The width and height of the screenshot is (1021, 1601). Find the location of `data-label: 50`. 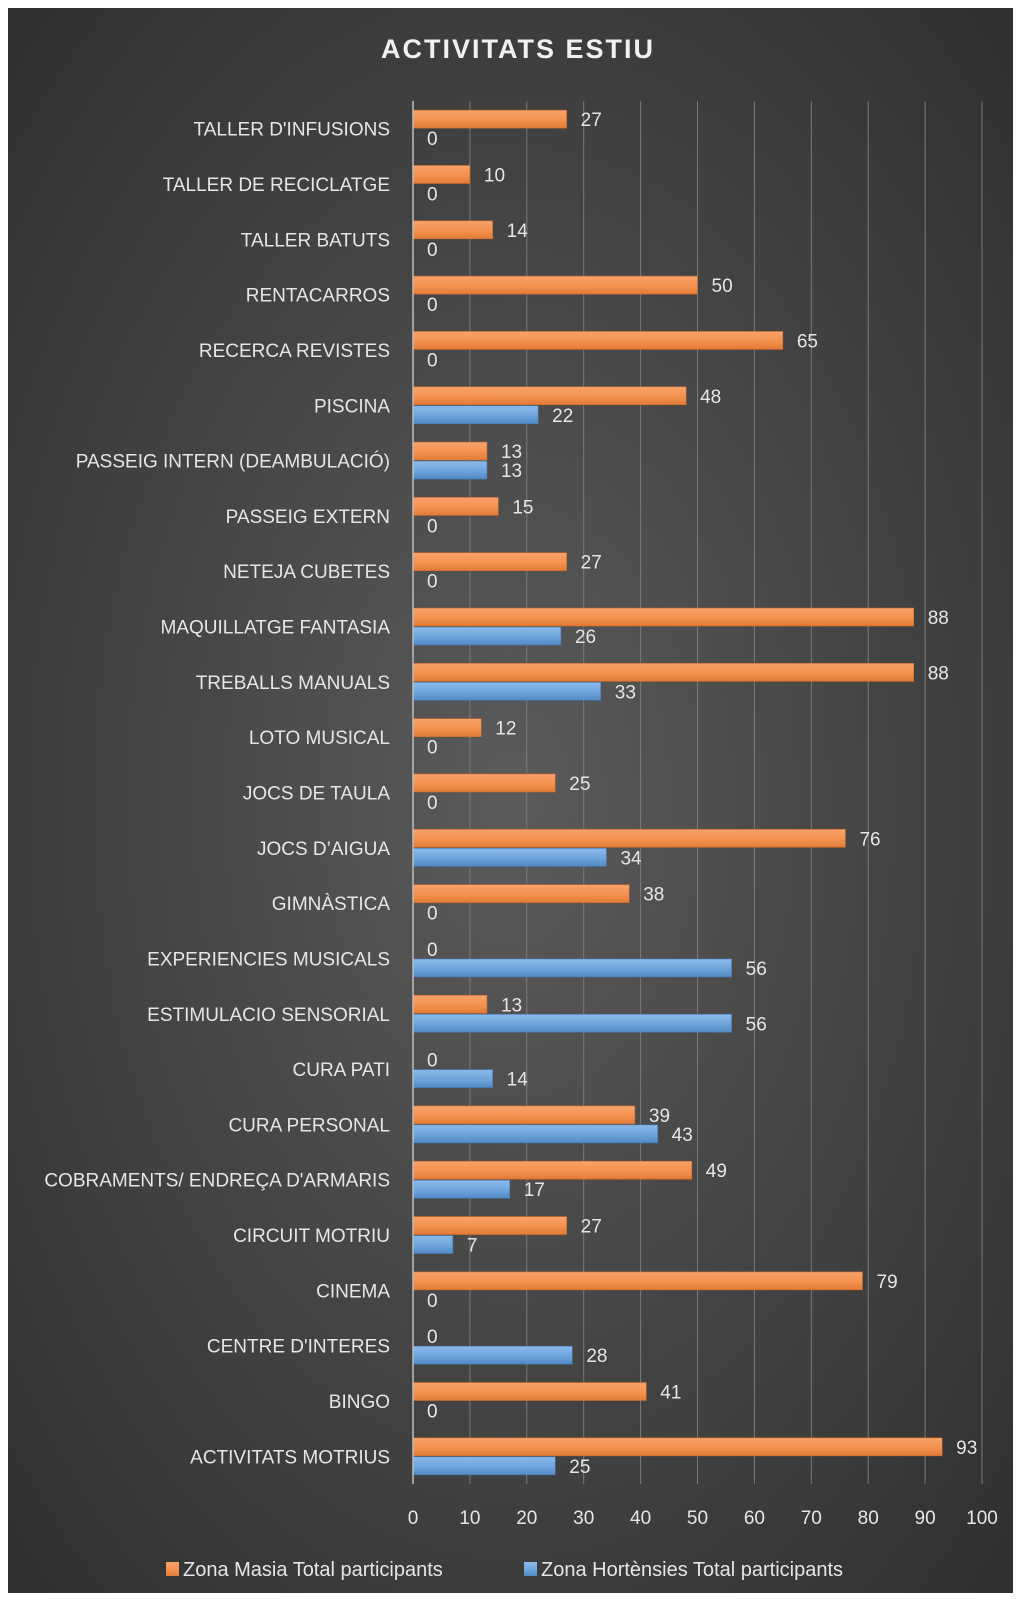

data-label: 50 is located at coordinates (722, 286).